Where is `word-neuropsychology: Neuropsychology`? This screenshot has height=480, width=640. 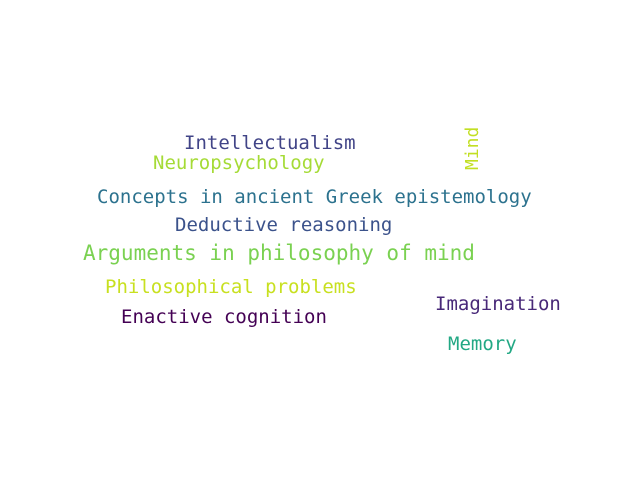 word-neuropsychology: Neuropsychology is located at coordinates (239, 163).